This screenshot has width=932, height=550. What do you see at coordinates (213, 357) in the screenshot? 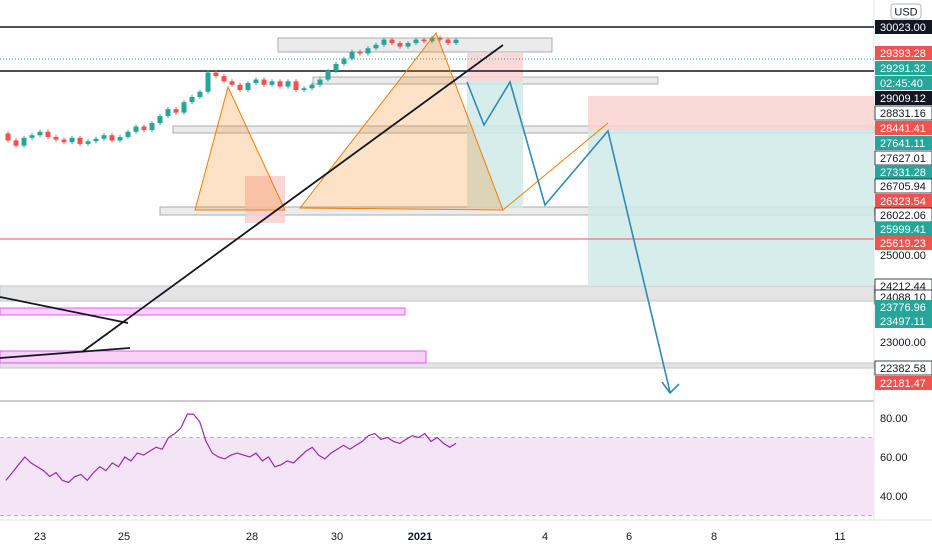
I see `demand-zone` at bounding box center [213, 357].